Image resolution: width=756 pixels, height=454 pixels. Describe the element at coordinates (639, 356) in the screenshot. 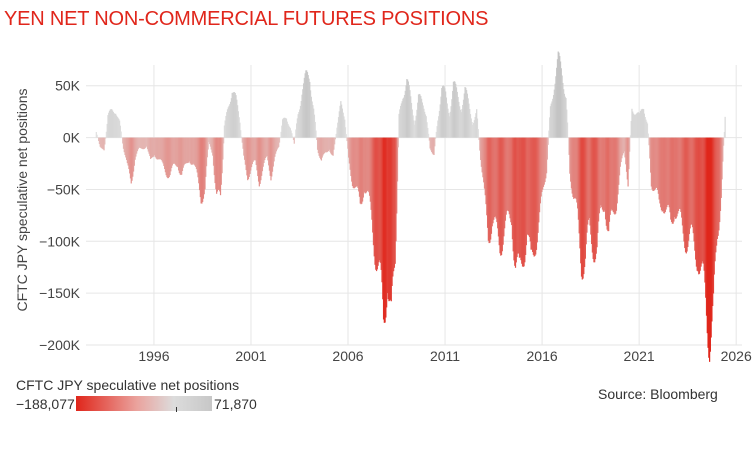

I see `x-tick-label: 2021` at that location.